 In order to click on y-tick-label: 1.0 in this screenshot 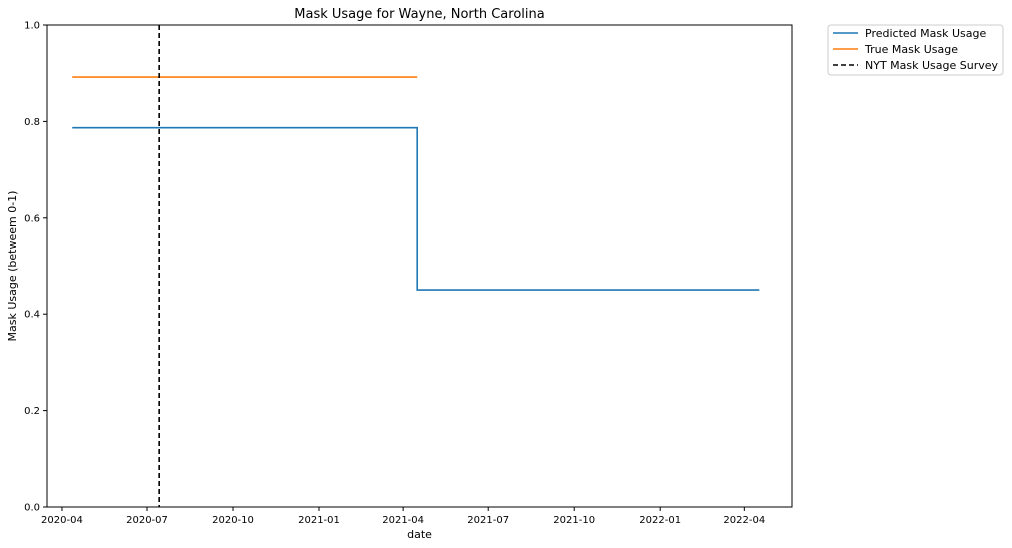, I will do `click(32, 26)`.